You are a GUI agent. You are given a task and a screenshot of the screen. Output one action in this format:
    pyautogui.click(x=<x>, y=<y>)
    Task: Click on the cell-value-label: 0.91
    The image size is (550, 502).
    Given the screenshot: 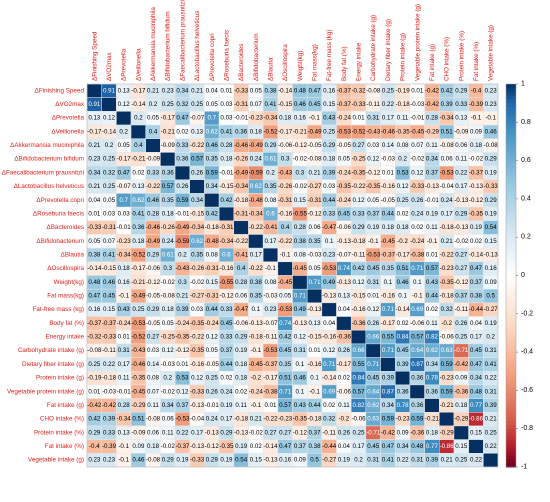 What is the action you would take?
    pyautogui.click(x=109, y=90)
    